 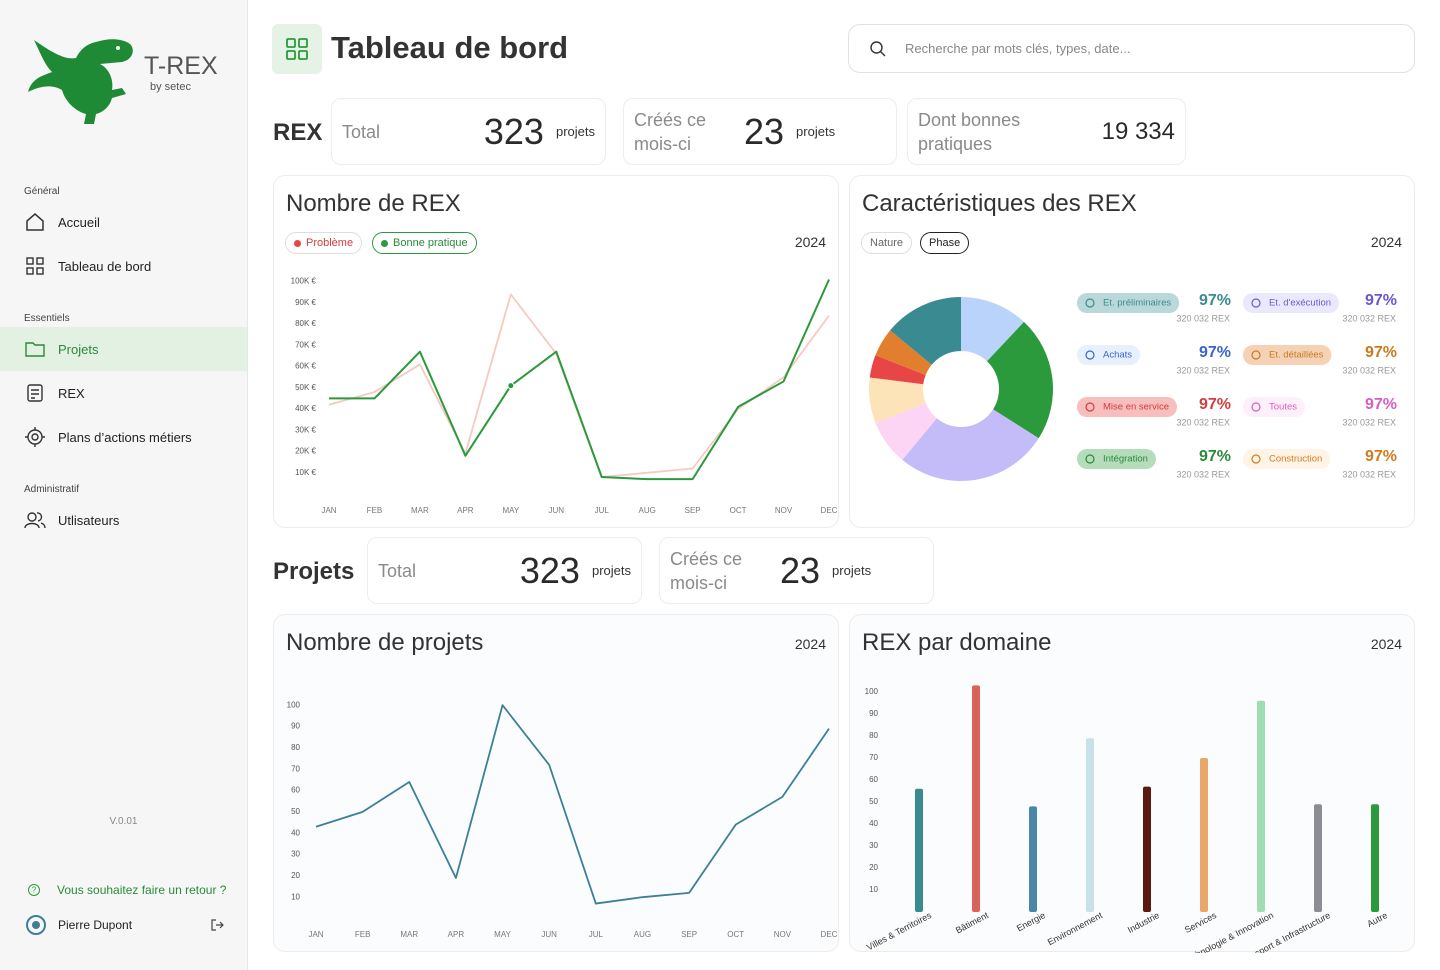 I want to click on legend-item: Mise en service, so click(x=1127, y=407).